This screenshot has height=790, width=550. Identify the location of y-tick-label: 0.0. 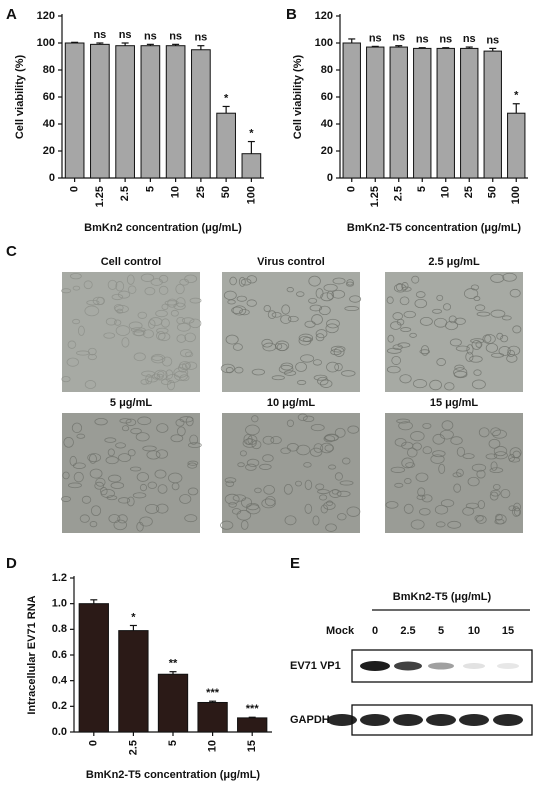
(59, 732).